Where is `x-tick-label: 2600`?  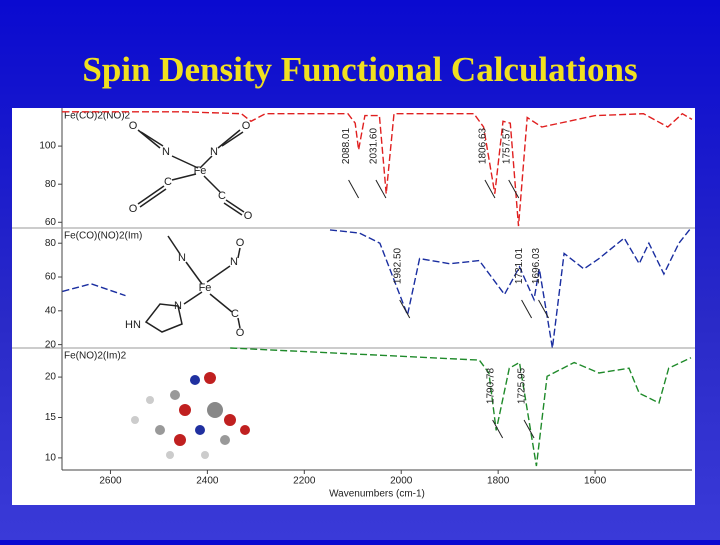
x-tick-label: 2600 is located at coordinates (110, 481).